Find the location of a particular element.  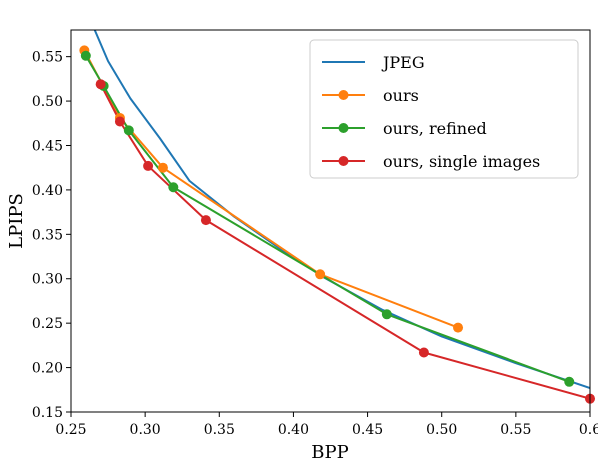

y-tick-label: 0.40 is located at coordinates (47, 191).